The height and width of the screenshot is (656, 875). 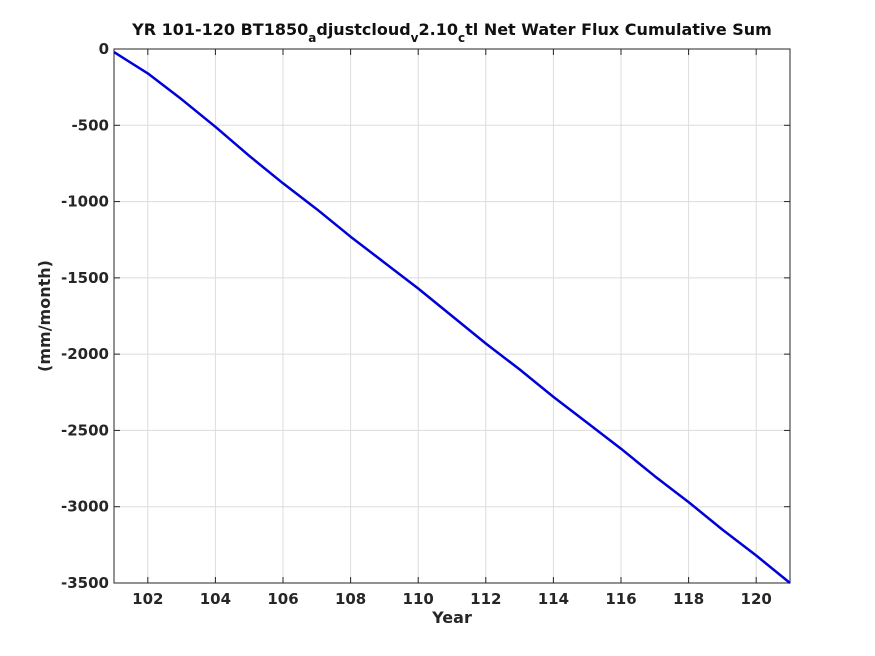 What do you see at coordinates (485, 599) in the screenshot?
I see `x-tick-label: 112` at bounding box center [485, 599].